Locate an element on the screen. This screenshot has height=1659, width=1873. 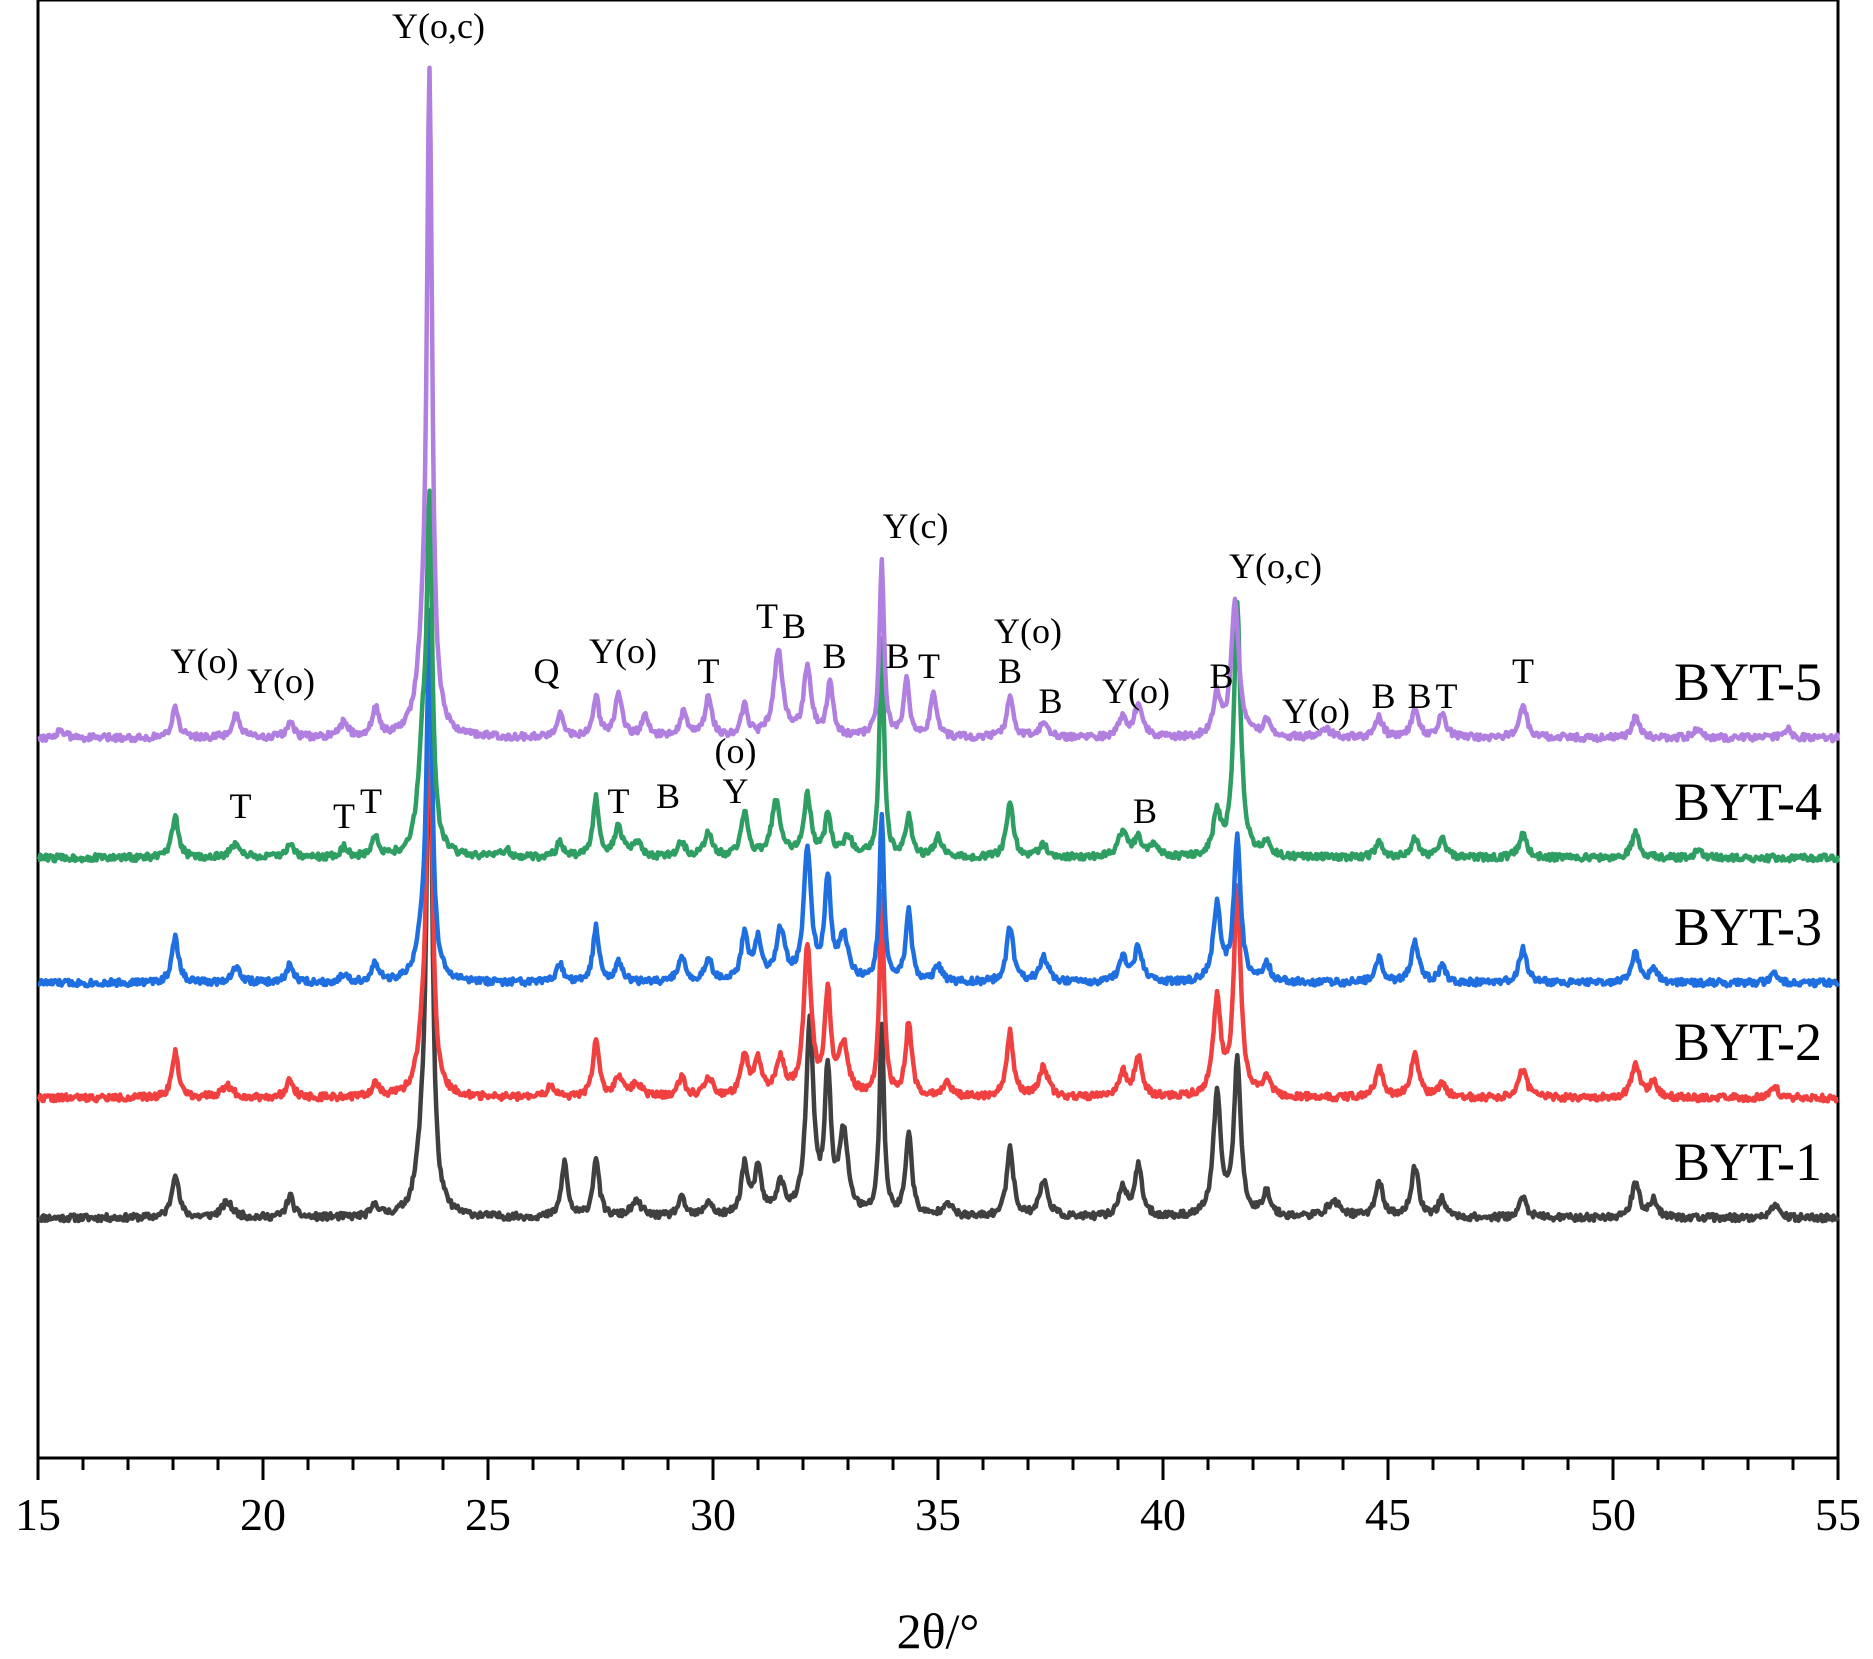
x-tick-label: 50 is located at coordinates (1613, 1514).